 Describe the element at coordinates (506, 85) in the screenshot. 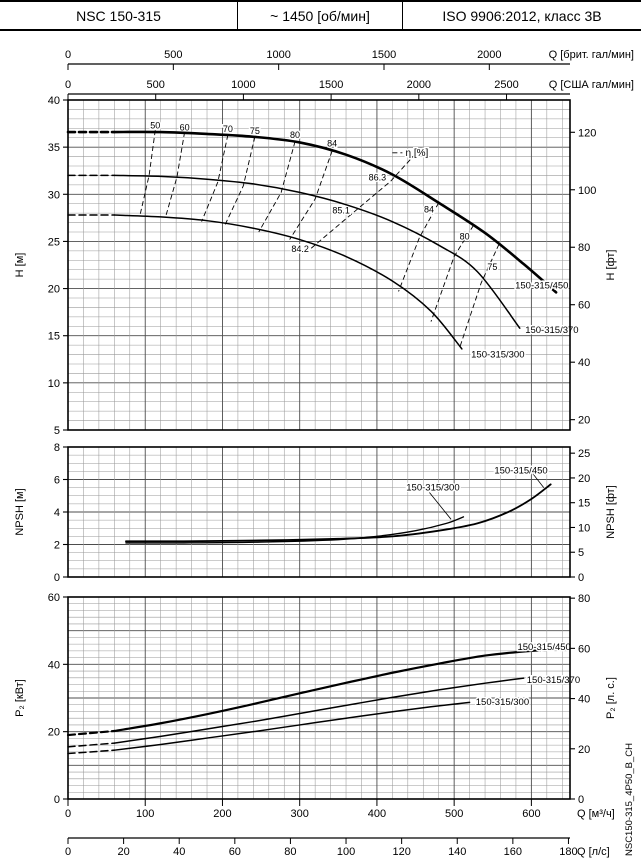

I see `x-tick-label: 2500` at that location.